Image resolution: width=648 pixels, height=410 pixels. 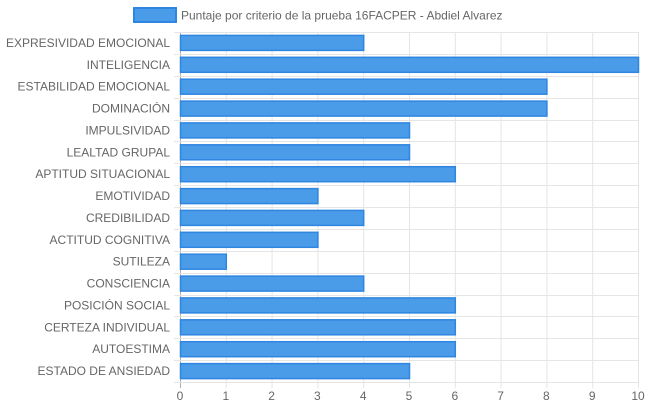 I want to click on x-tick-label: 0, so click(x=180, y=396).